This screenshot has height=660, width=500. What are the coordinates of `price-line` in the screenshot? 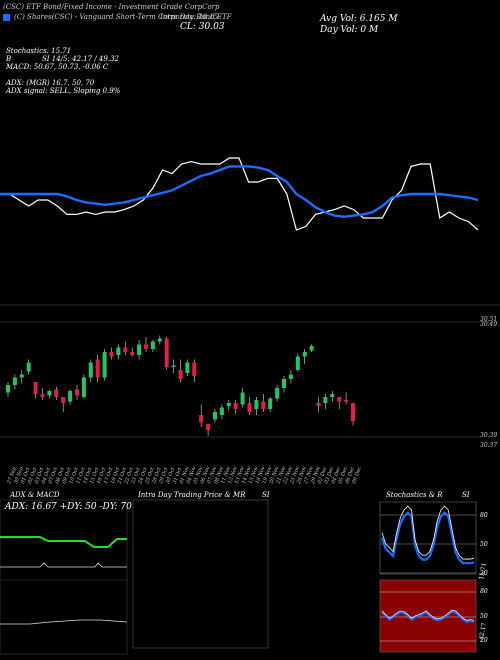 It's located at (239, 194).